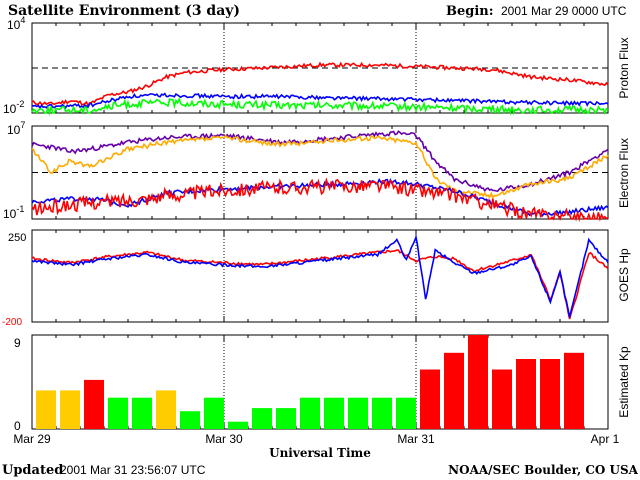 This screenshot has width=640, height=480. Describe the element at coordinates (32, 470) in the screenshot. I see `updated-label: Updated` at that location.